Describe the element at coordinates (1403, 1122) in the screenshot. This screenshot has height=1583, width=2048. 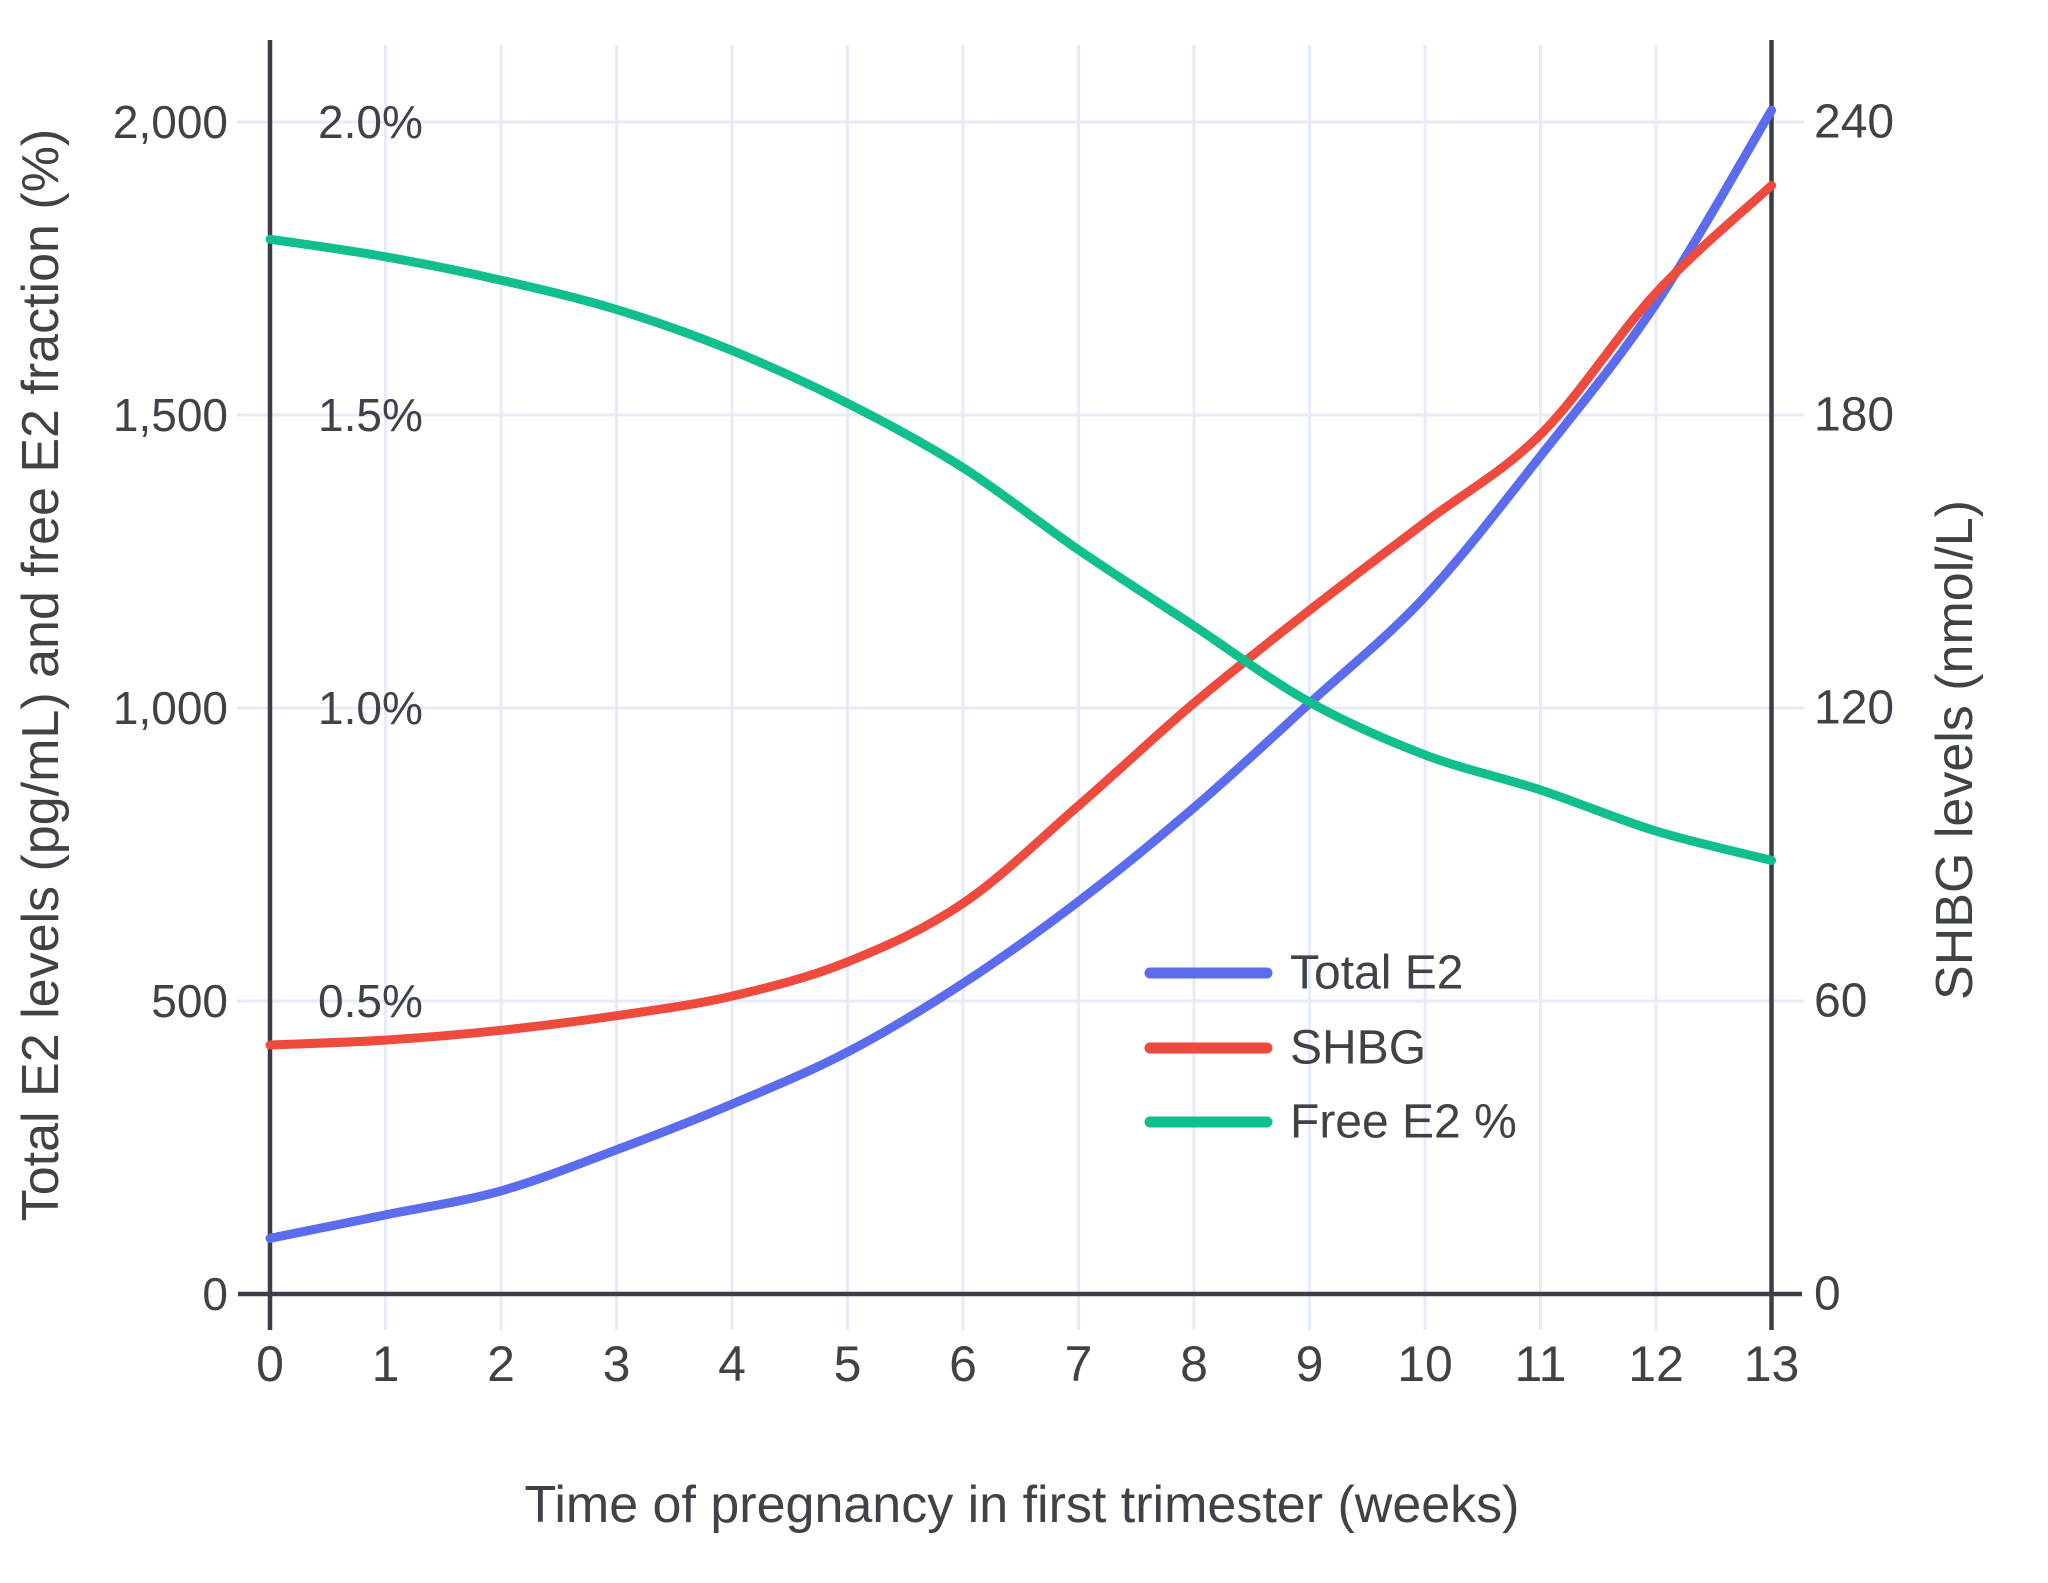
I see `legend-label-free-e2: Free E2 %` at that location.